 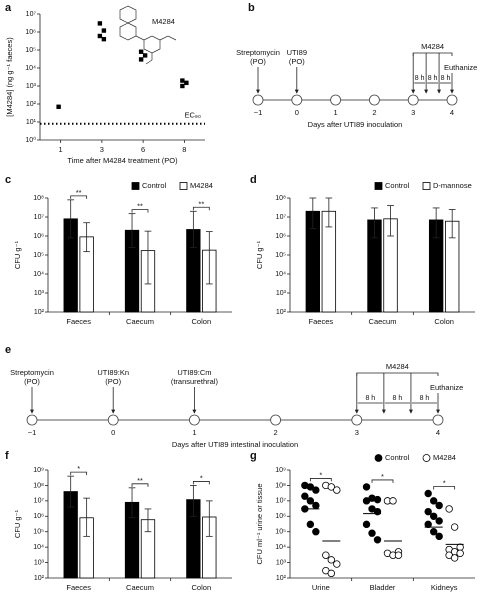 I want to click on legend-label: M4284, so click(x=444, y=457).